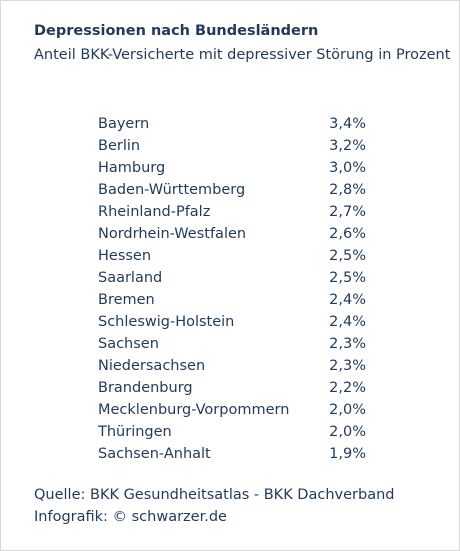  Describe the element at coordinates (176, 31) in the screenshot. I see `chart-title: Depressionen nach Bundesländern` at that location.